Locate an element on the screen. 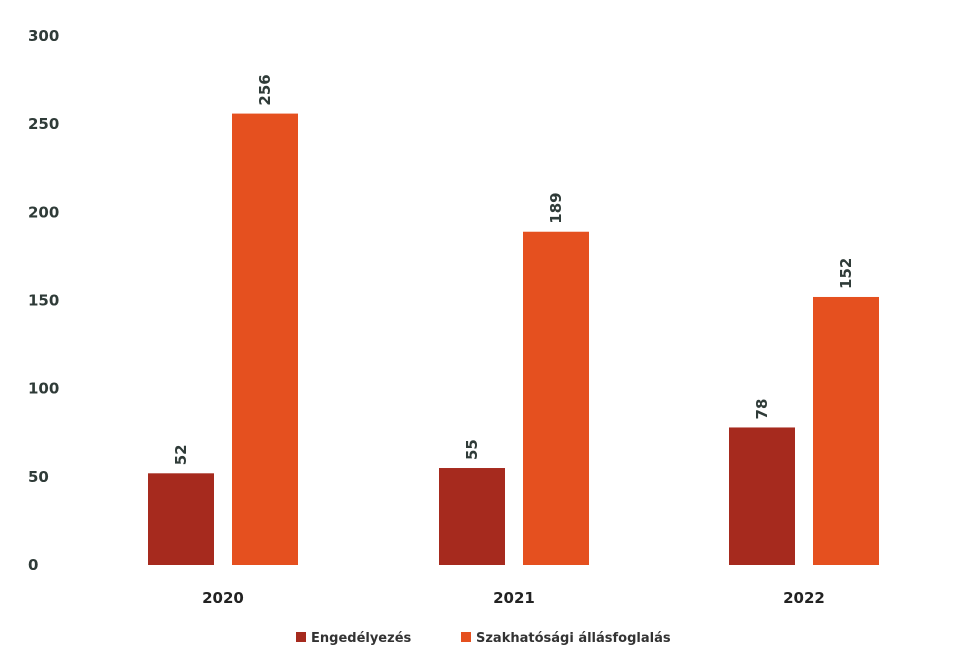 The height and width of the screenshot is (668, 965). legend-label: Engedélyezés is located at coordinates (361, 638).